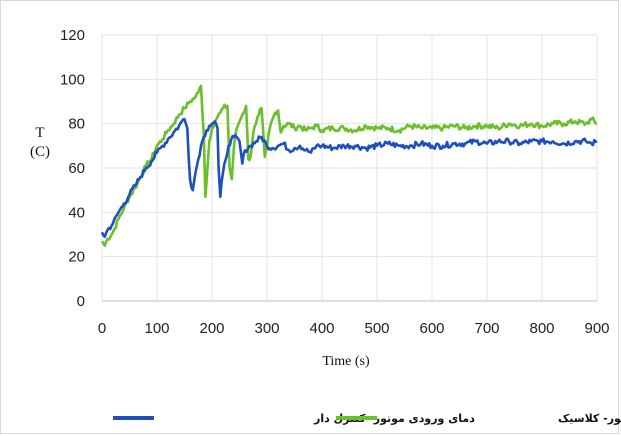 This screenshot has width=621, height=436. Describe the element at coordinates (321, 328) in the screenshot. I see `x-tick-label: 400` at that location.